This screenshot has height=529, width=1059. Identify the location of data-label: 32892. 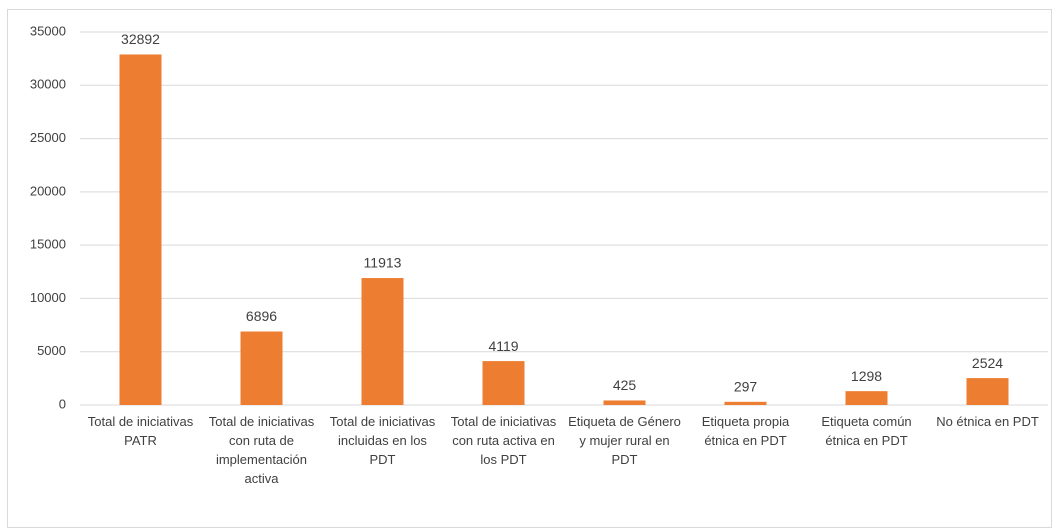
(140, 39).